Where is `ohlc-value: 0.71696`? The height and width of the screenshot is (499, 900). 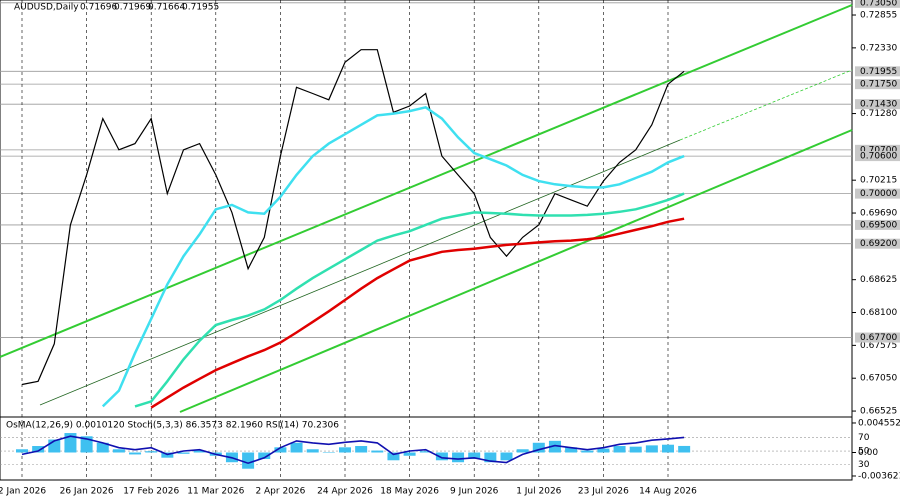
ohlc-value: 0.71696 is located at coordinates (98, 8).